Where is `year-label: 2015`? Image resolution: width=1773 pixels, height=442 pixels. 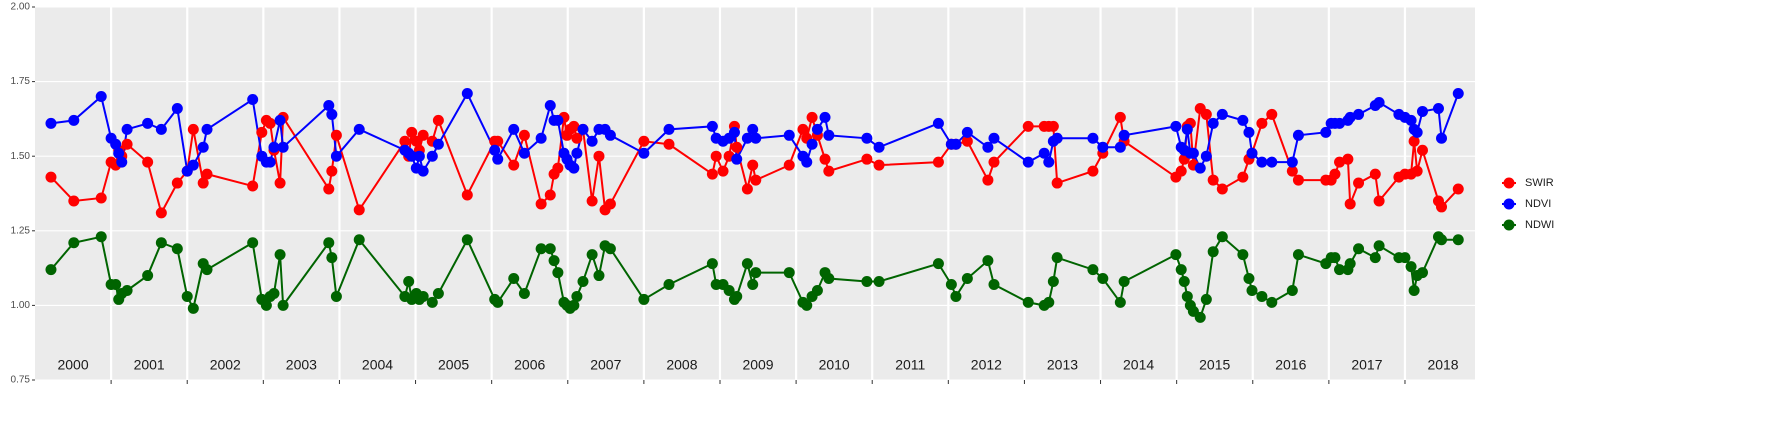
year-label: 2015 is located at coordinates (1214, 365).